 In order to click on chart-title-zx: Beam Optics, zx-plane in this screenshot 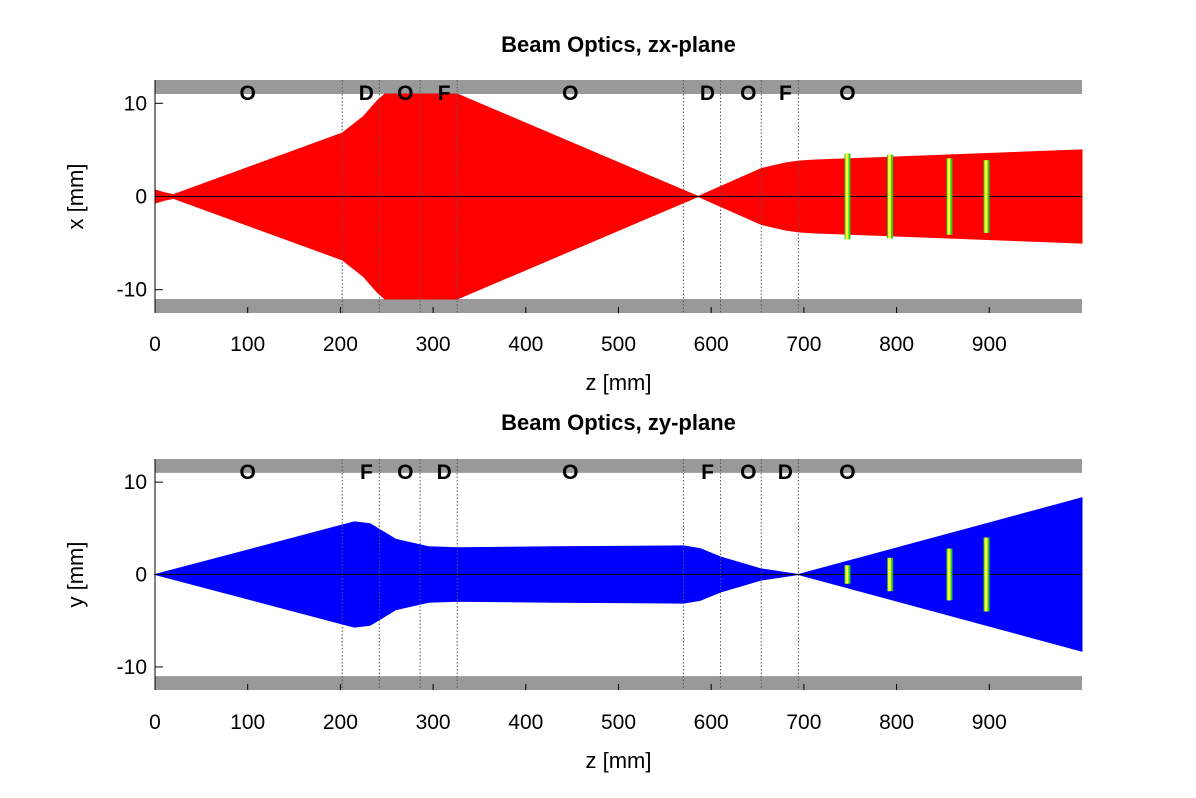, I will do `click(618, 44)`.